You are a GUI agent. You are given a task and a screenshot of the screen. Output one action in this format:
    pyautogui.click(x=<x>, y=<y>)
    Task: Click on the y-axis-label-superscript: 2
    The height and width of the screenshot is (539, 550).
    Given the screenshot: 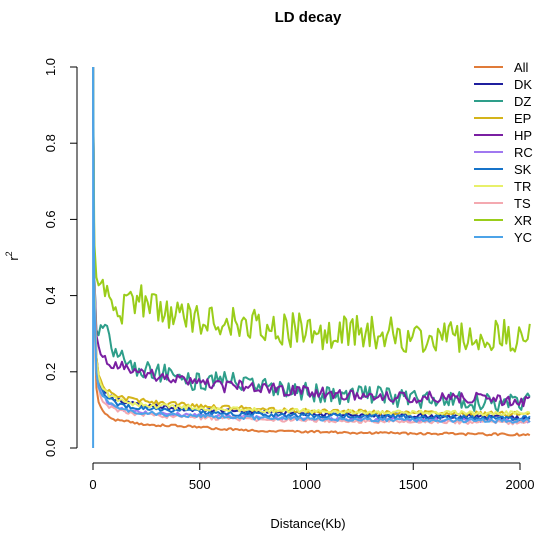 What is the action you would take?
    pyautogui.click(x=9, y=253)
    